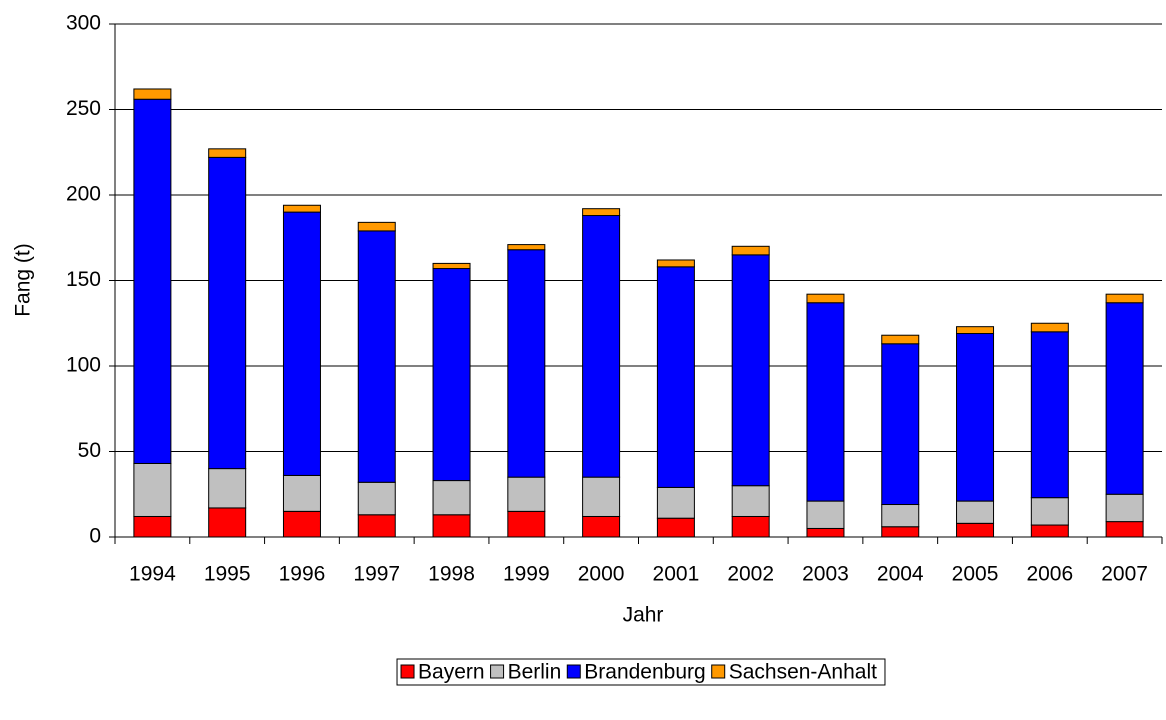 The width and height of the screenshot is (1166, 720). What do you see at coordinates (83, 365) in the screenshot?
I see `y-tick-label: 100` at bounding box center [83, 365].